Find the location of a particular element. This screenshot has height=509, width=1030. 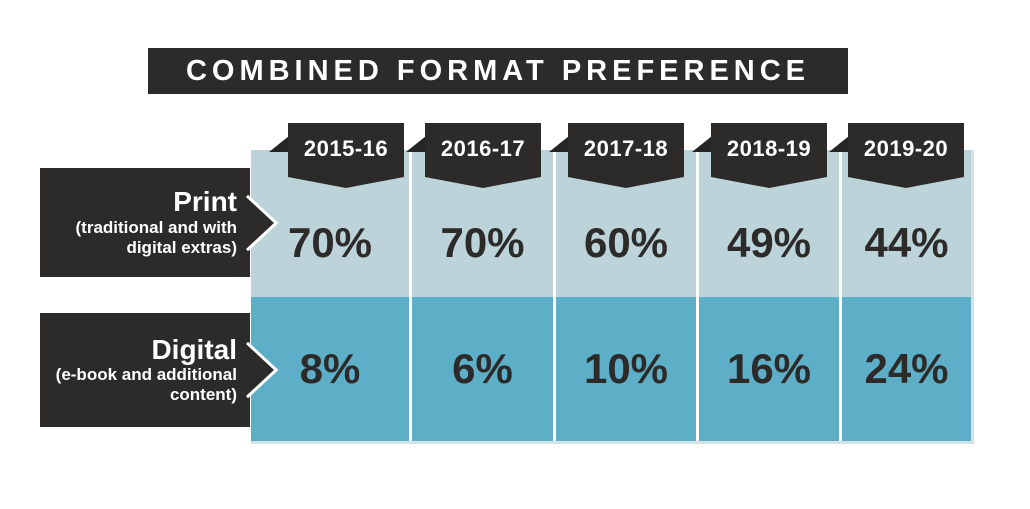

digital-row-pointer-icon is located at coordinates (262, 370).